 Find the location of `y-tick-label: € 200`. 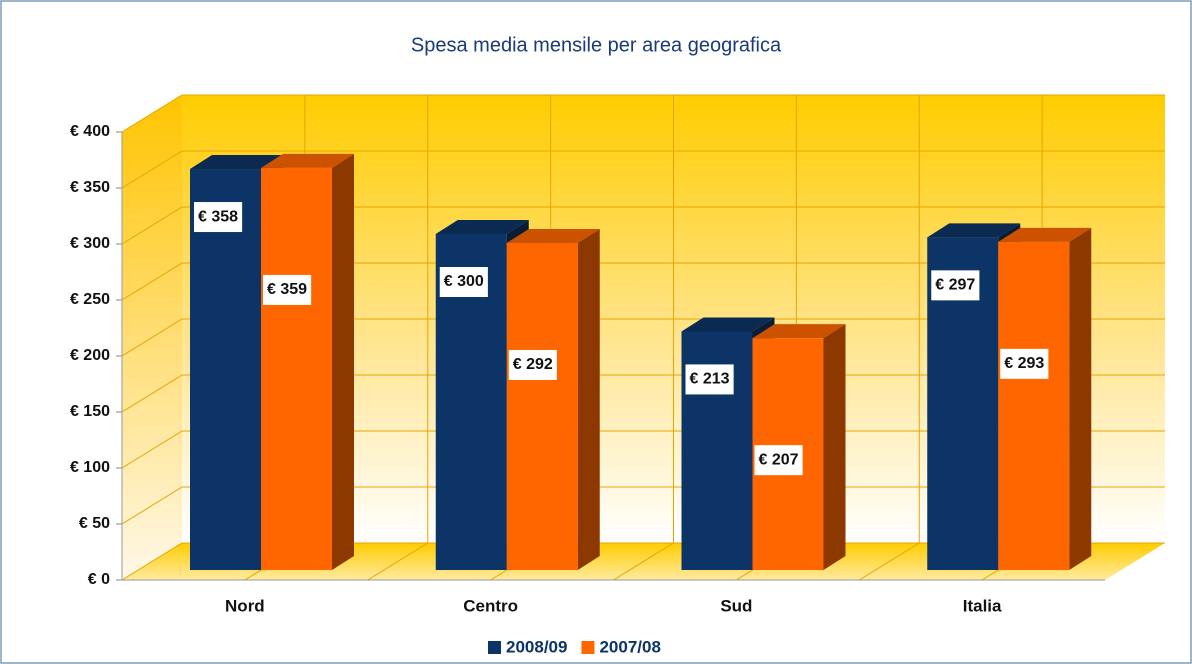

y-tick-label: € 200 is located at coordinates (90, 355).